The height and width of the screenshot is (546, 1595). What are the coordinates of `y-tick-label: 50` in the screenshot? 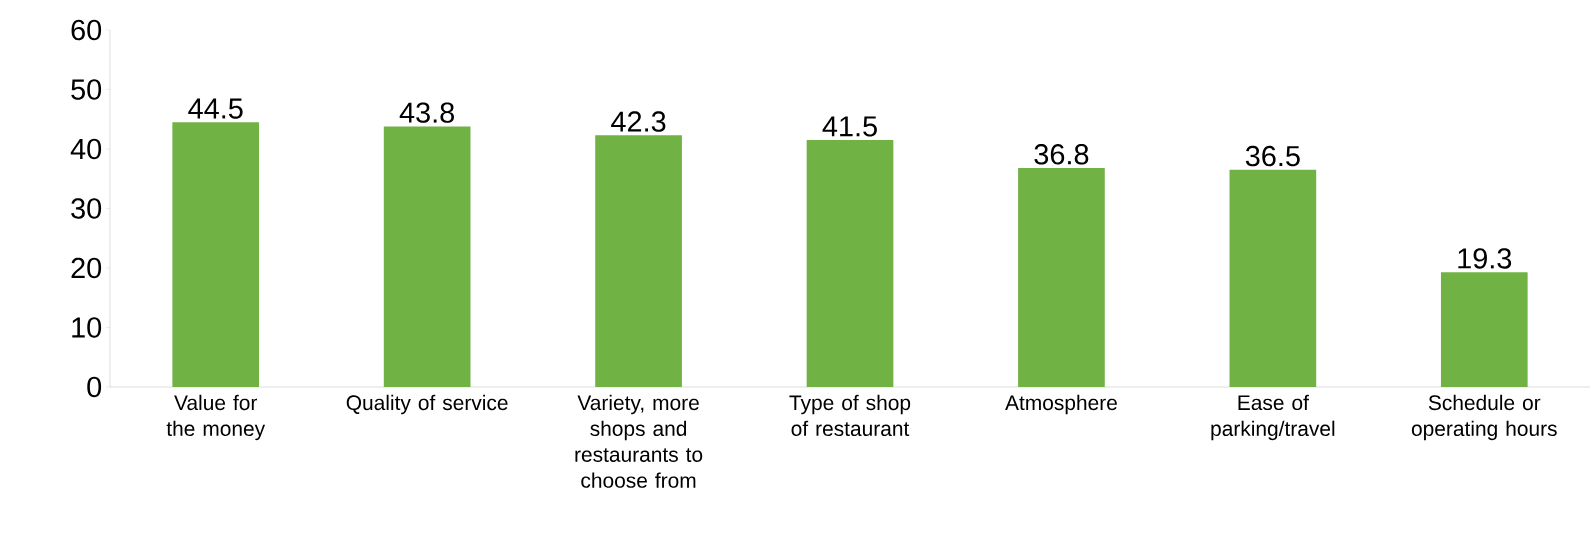 It's located at (86, 89).